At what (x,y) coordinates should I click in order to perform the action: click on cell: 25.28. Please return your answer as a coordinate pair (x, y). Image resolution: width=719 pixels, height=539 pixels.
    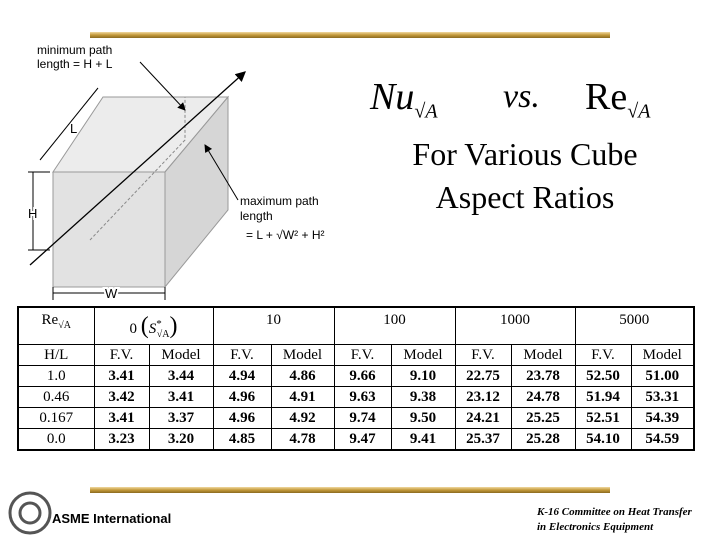
    Looking at the image, I should click on (543, 439).